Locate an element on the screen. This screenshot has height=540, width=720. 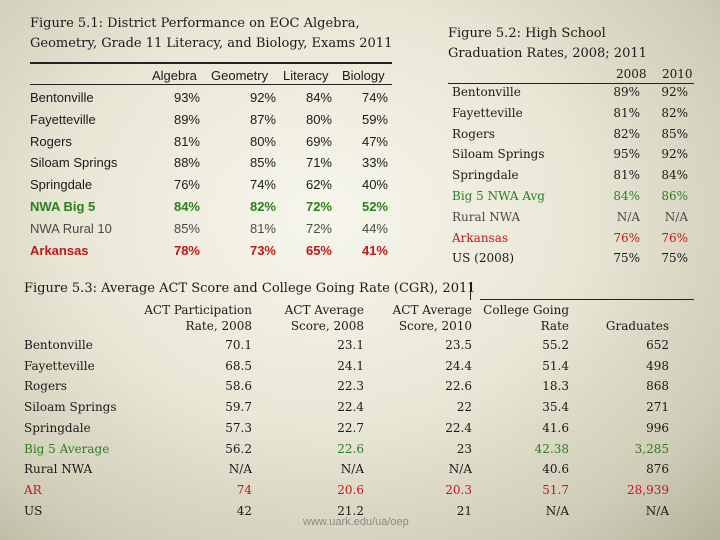
fig51-cell: 88% is located at coordinates (186, 163).